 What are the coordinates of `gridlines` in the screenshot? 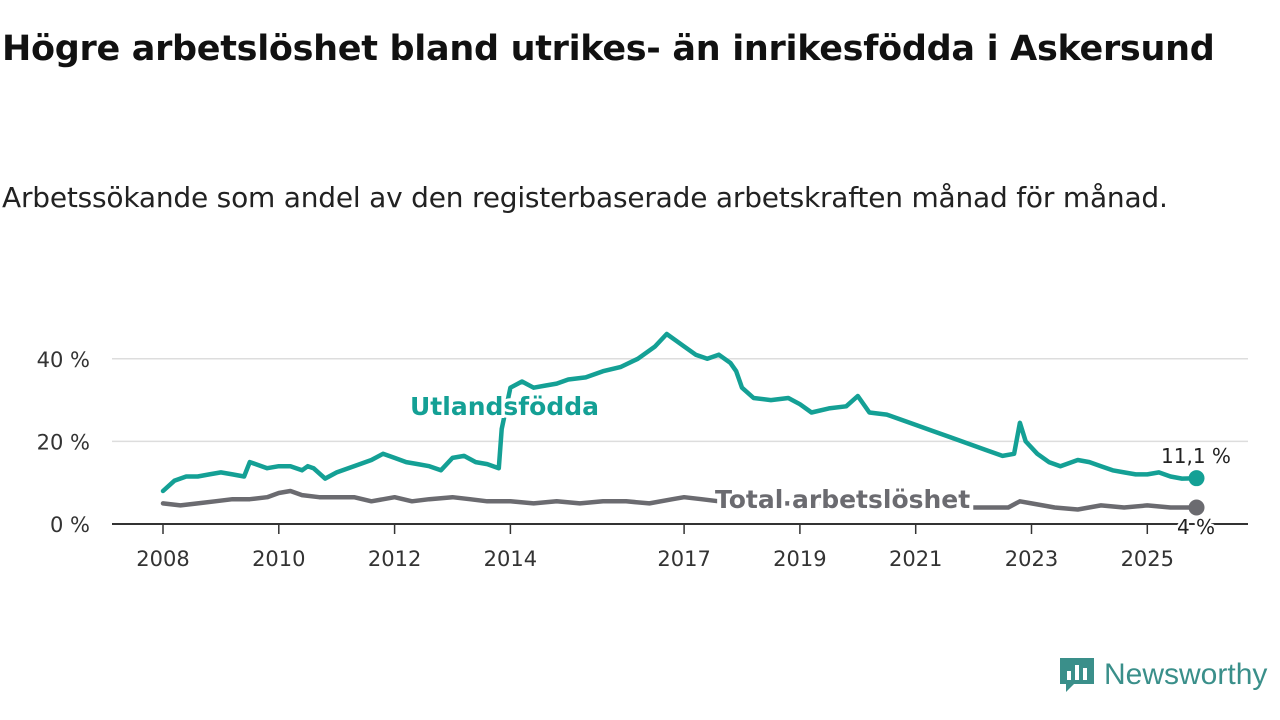 It's located at (680, 400).